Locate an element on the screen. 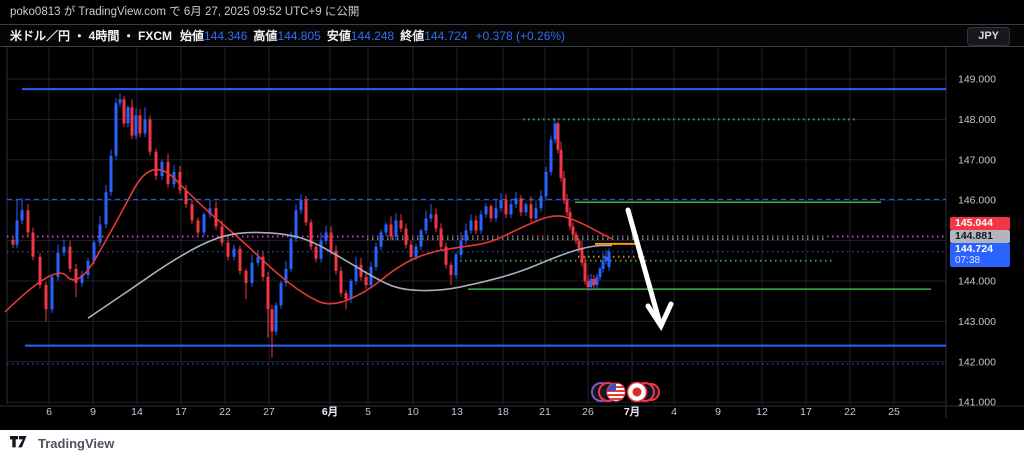  date-tick-label: 12 is located at coordinates (762, 412).